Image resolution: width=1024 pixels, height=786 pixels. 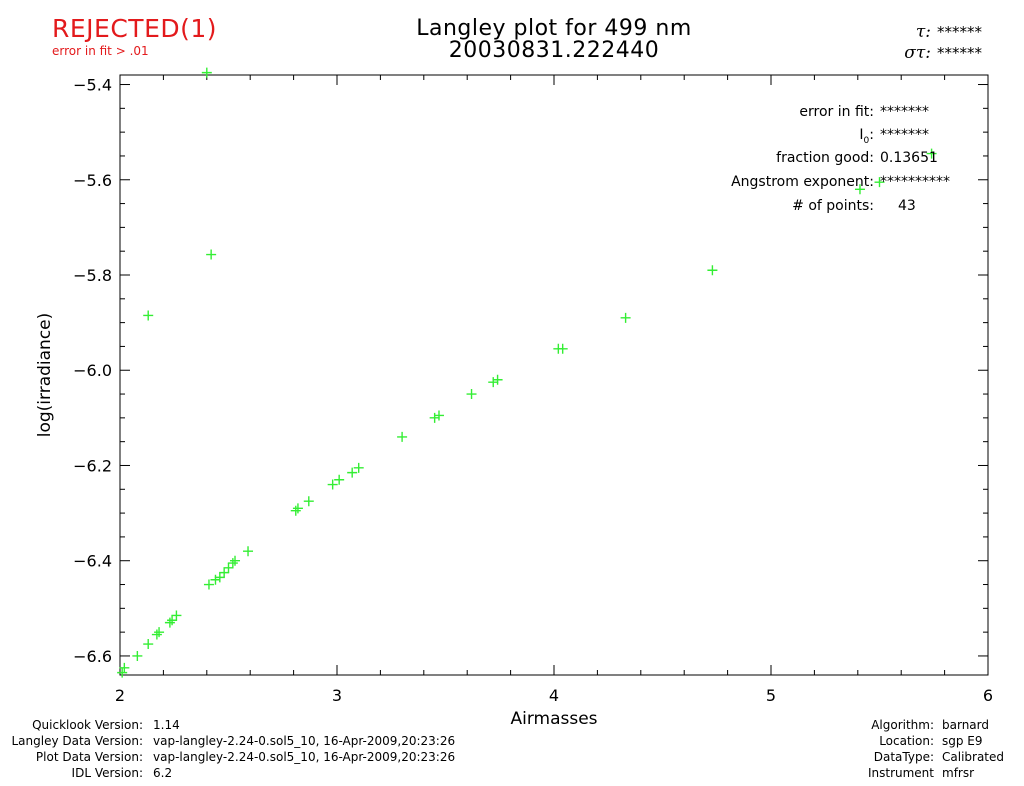 What do you see at coordinates (973, 757) in the screenshot?
I see `footer-value: Calibrated` at bounding box center [973, 757].